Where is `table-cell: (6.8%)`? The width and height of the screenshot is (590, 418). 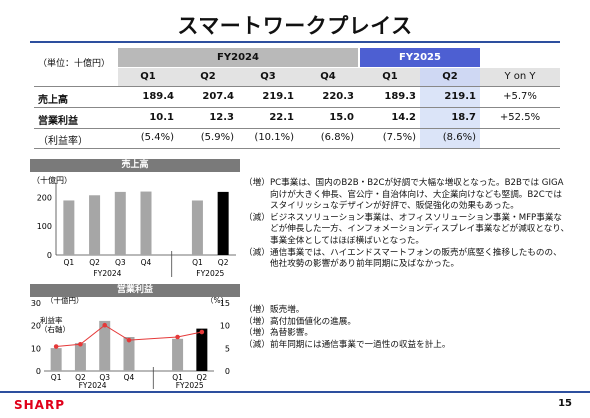 table-cell: (6.8%) is located at coordinates (337, 137).